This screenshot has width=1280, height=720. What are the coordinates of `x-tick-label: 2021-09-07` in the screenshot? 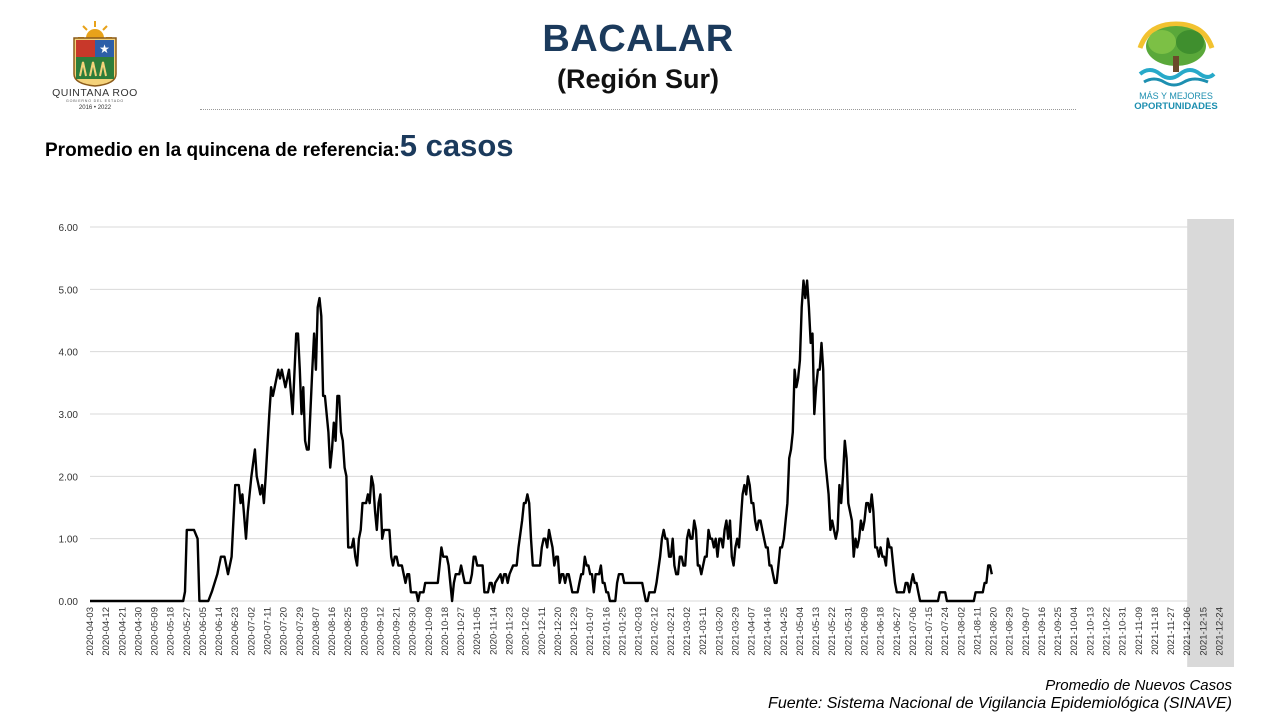 It's located at (1026, 631).